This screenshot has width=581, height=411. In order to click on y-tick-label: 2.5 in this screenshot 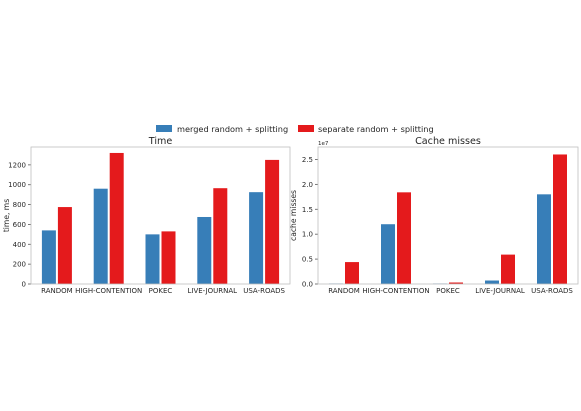, I will do `click(307, 160)`.